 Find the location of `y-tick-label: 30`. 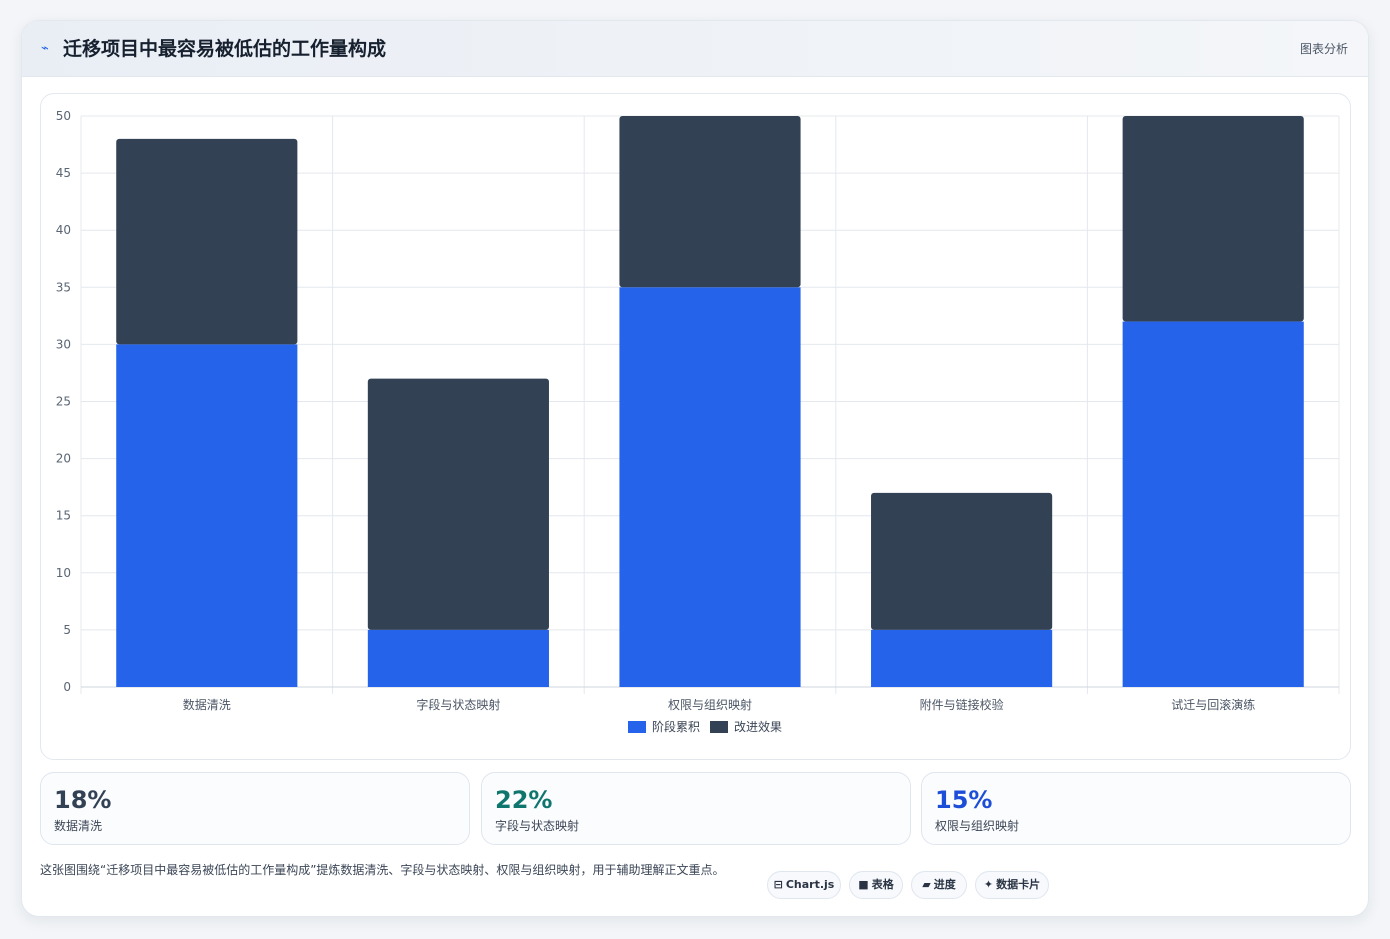

y-tick-label: 30 is located at coordinates (63, 344).